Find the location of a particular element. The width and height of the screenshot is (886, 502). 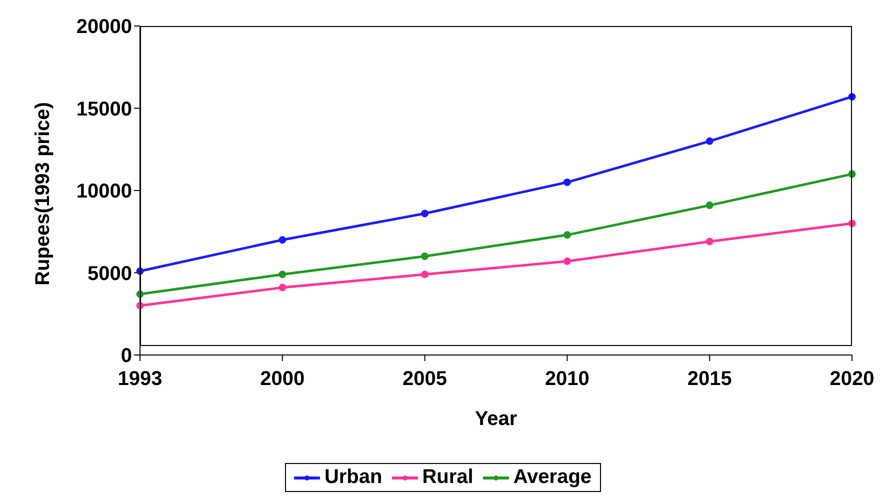

y-tick-label: 10000 is located at coordinates (104, 191).